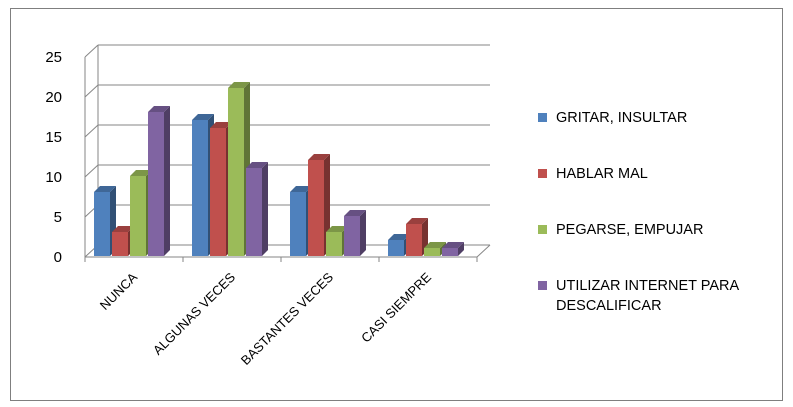 The height and width of the screenshot is (407, 793). I want to click on legend-item: HABLAR MAL, so click(593, 174).